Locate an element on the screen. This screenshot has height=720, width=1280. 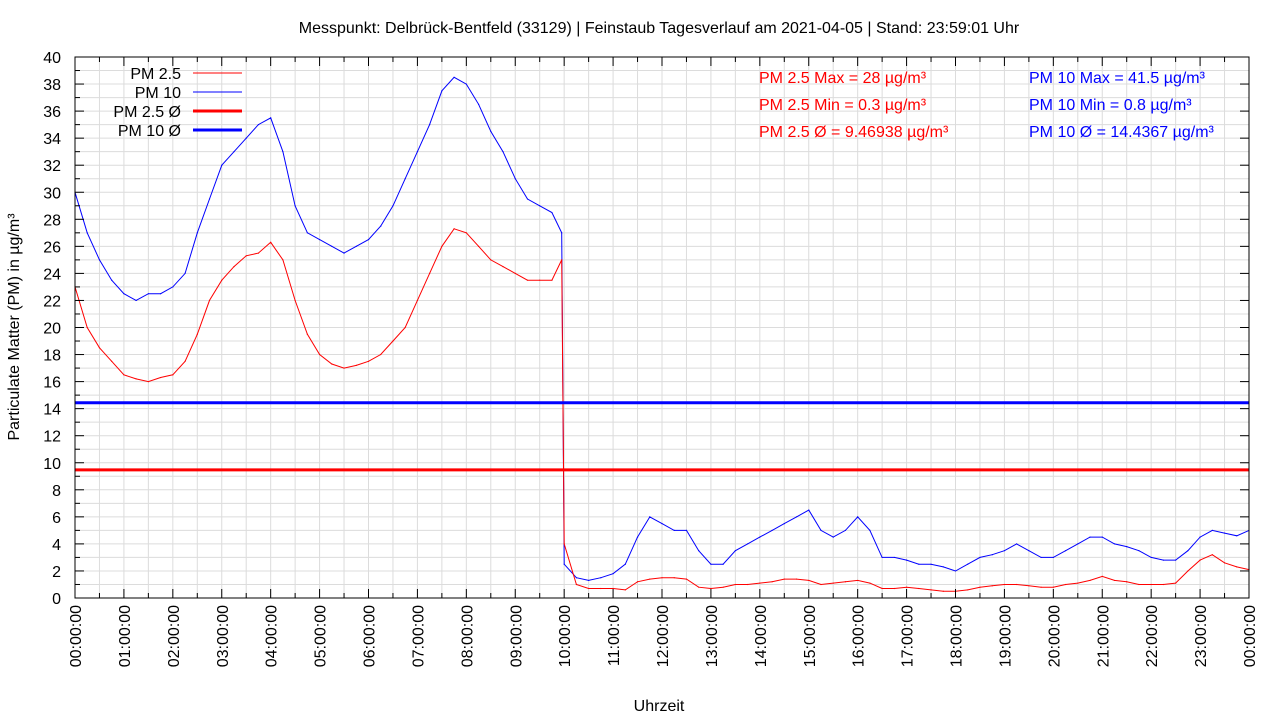
y-tick-label: 6 is located at coordinates (56, 518).